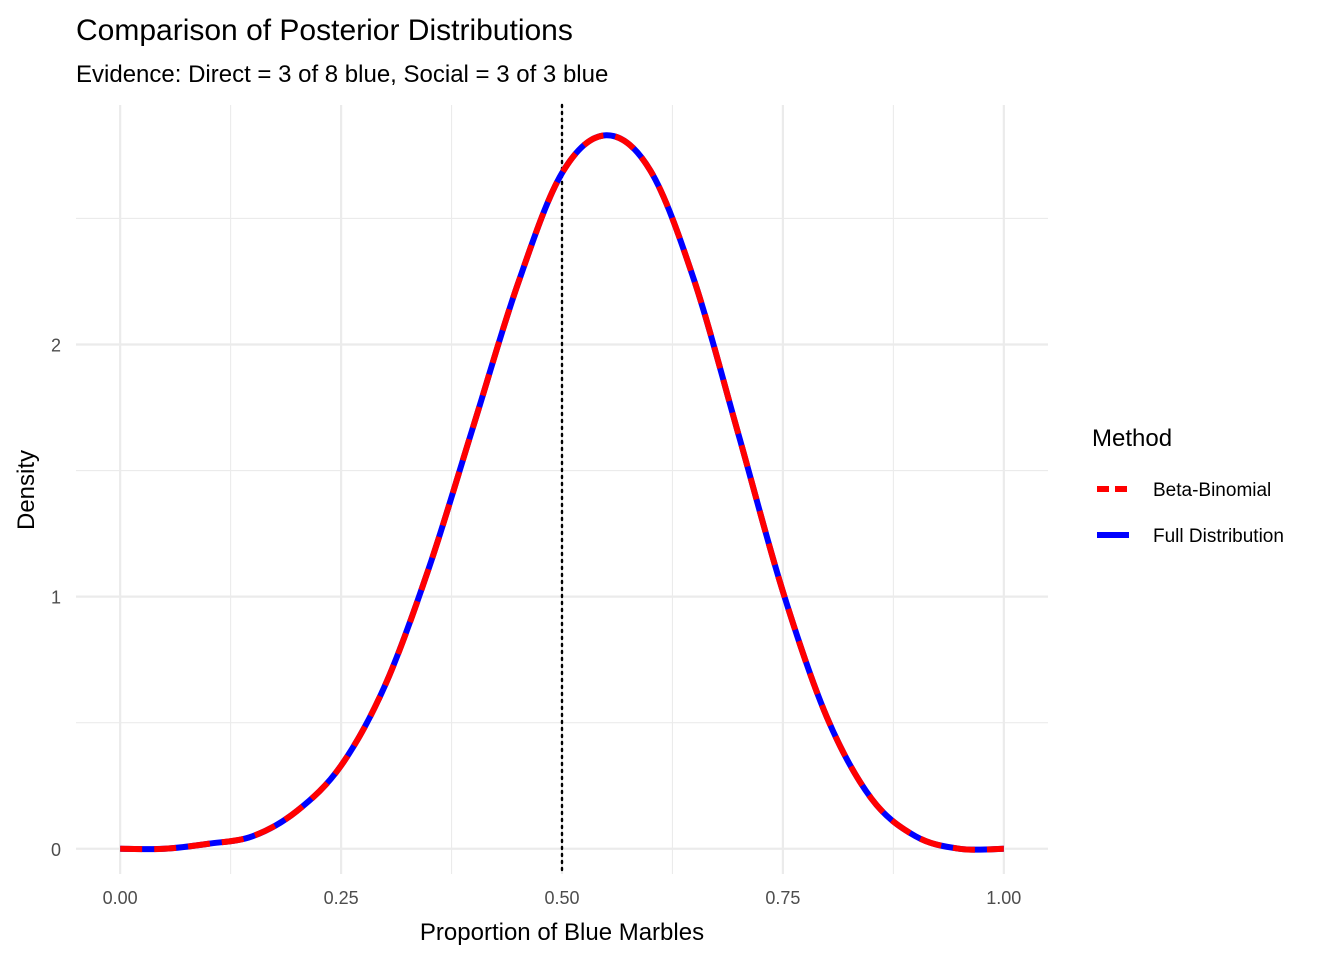 This screenshot has width=1344, height=960. I want to click on x-axis-ticks: 0.00 0.25 0.50 0.75 1.00, so click(562, 898).